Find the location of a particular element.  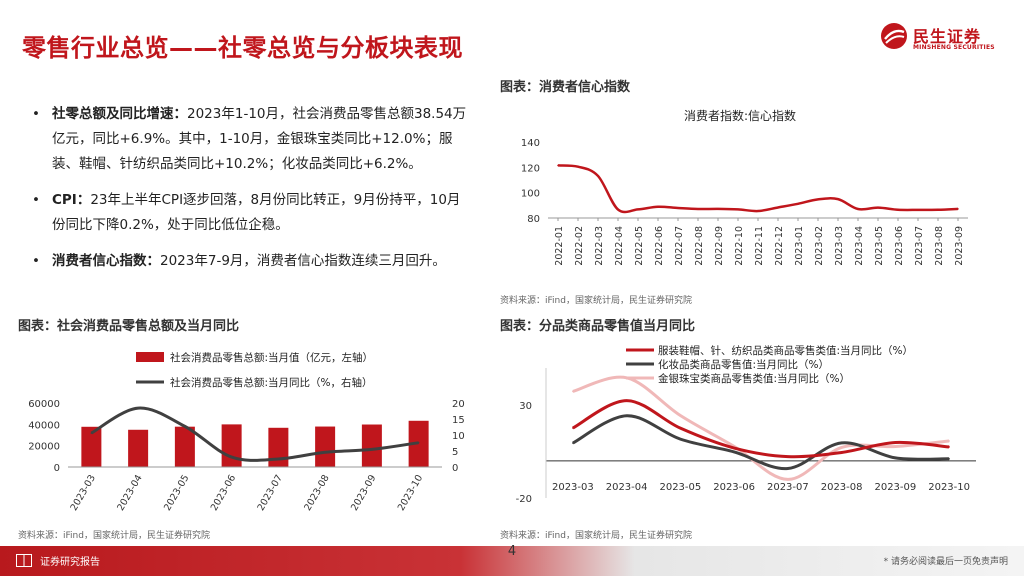

page-title: 零售行业总览——社零总览与分板块表现 is located at coordinates (242, 48).